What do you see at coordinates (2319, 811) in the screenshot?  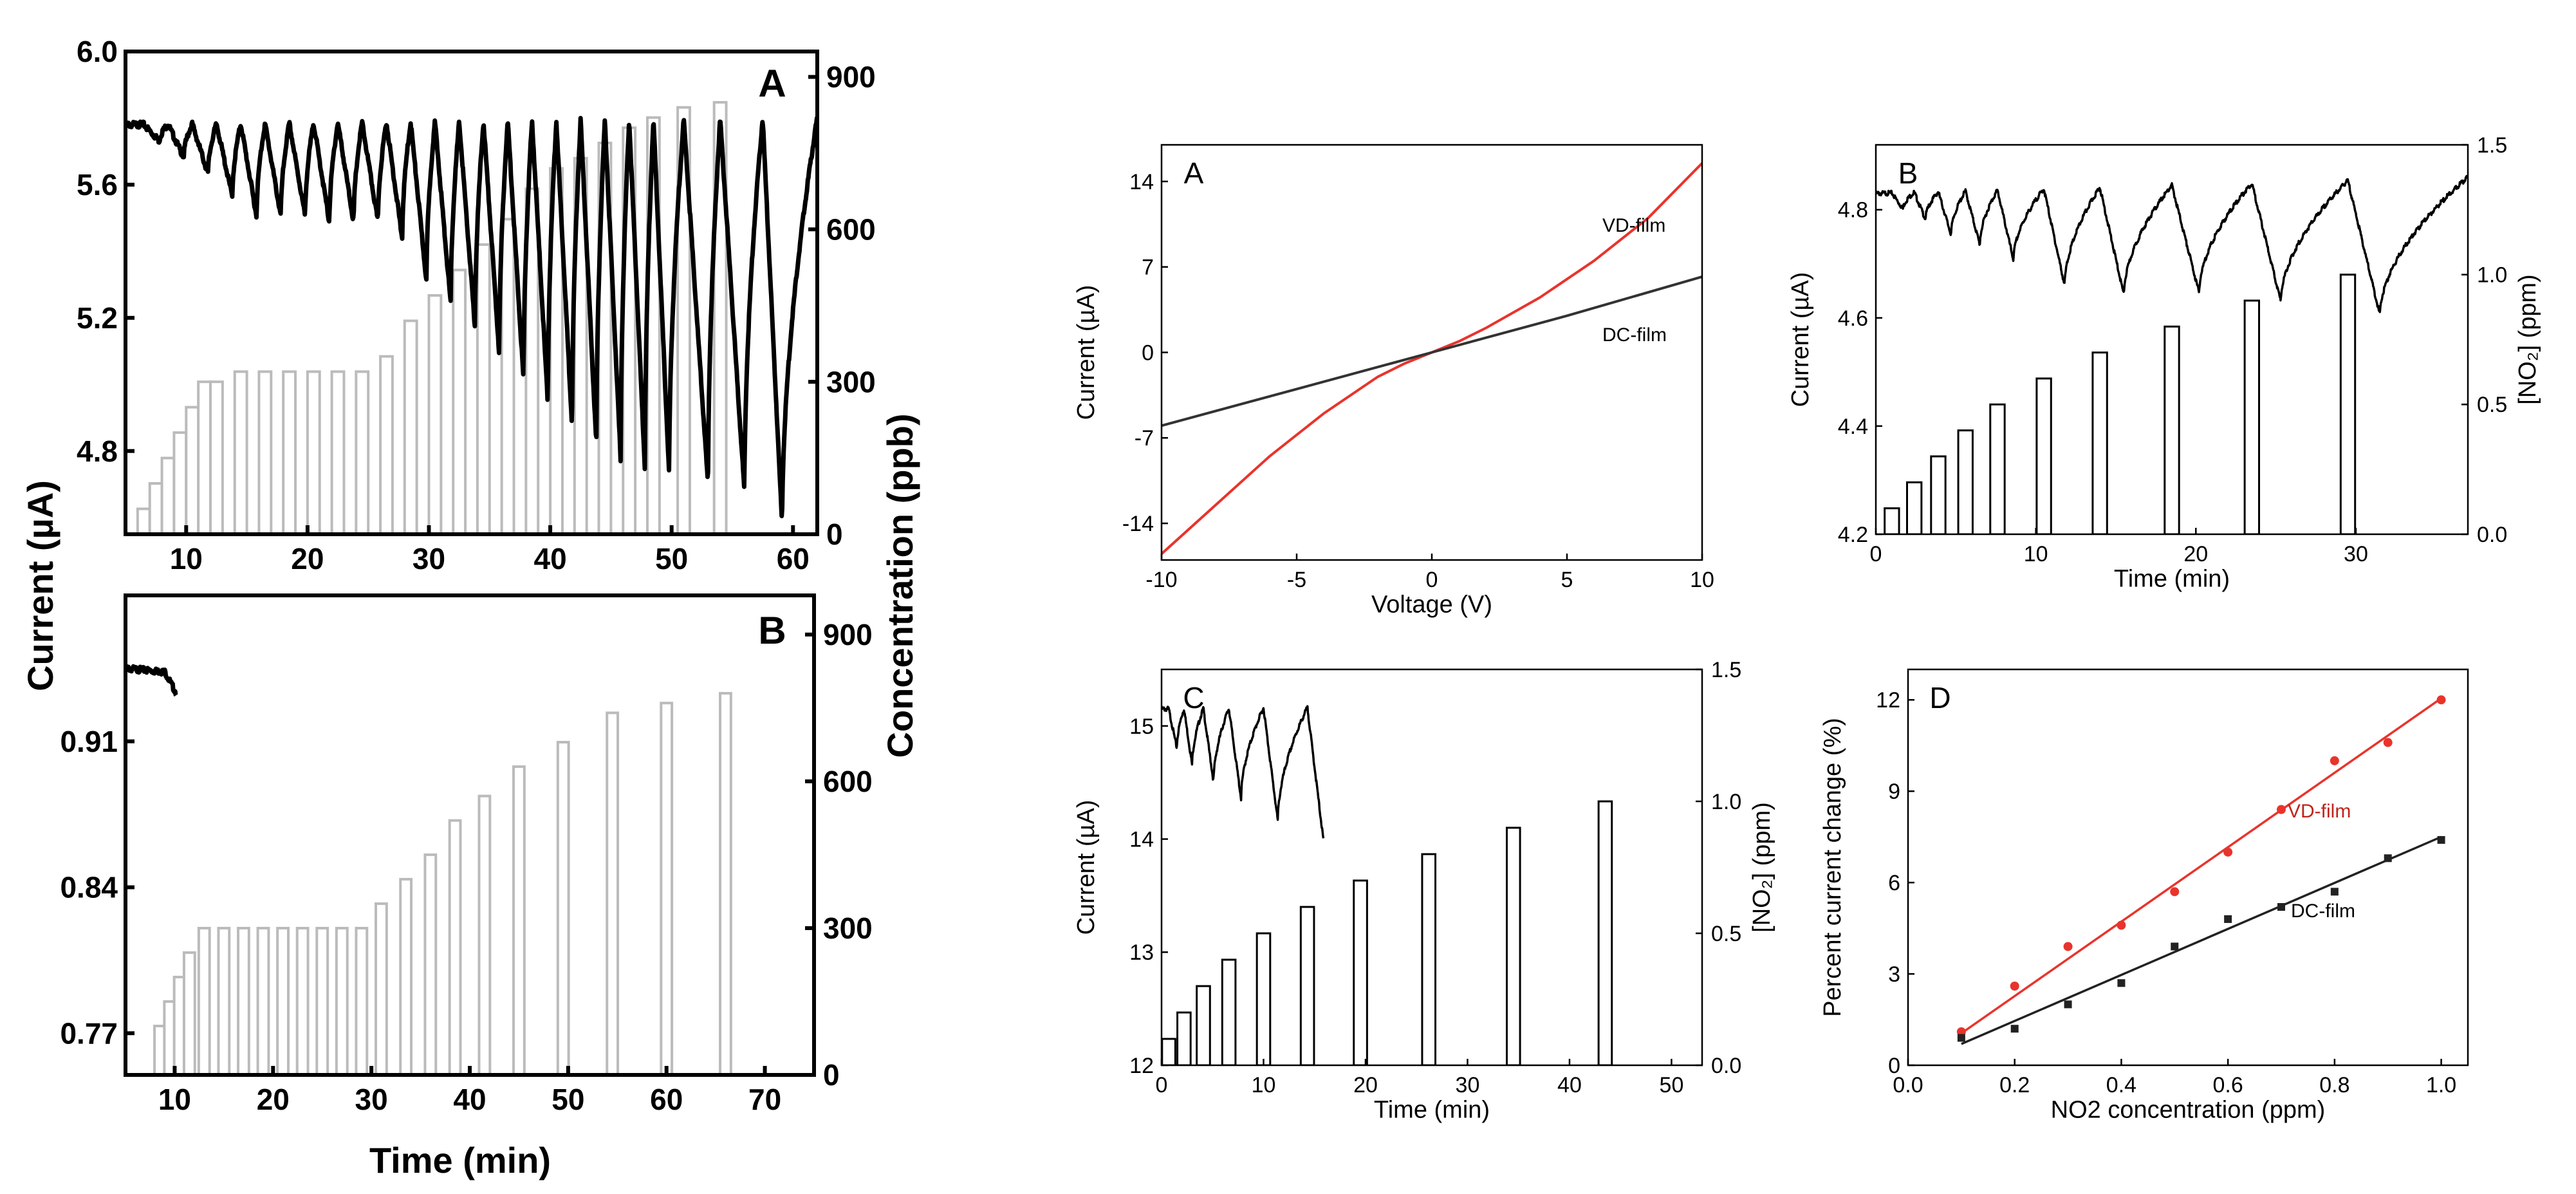 I see `annotation-vd-film: VD-film` at bounding box center [2319, 811].